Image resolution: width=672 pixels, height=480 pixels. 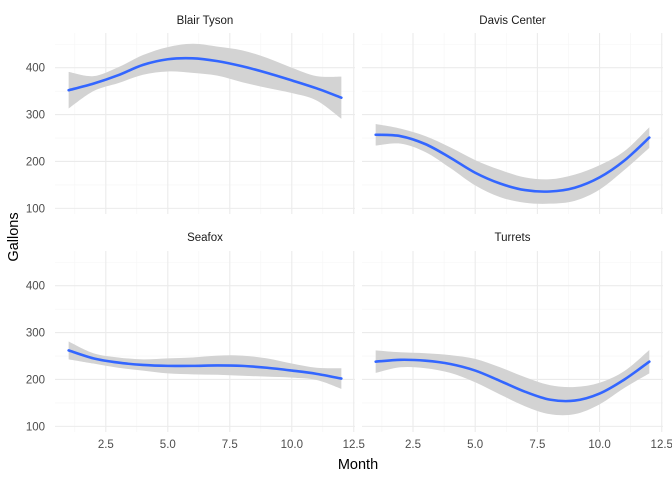 What do you see at coordinates (358, 465) in the screenshot?
I see `x-axis-title: Month` at bounding box center [358, 465].